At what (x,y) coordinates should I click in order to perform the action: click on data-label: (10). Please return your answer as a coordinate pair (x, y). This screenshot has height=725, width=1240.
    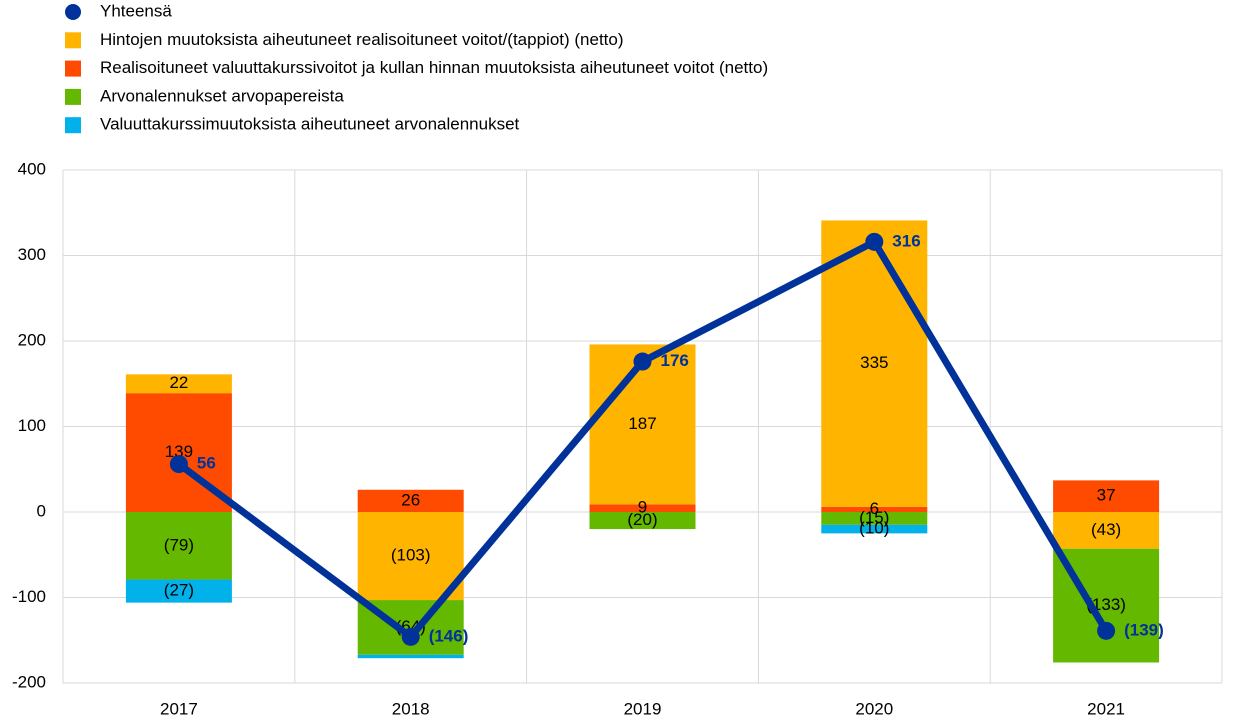
    Looking at the image, I should click on (874, 528).